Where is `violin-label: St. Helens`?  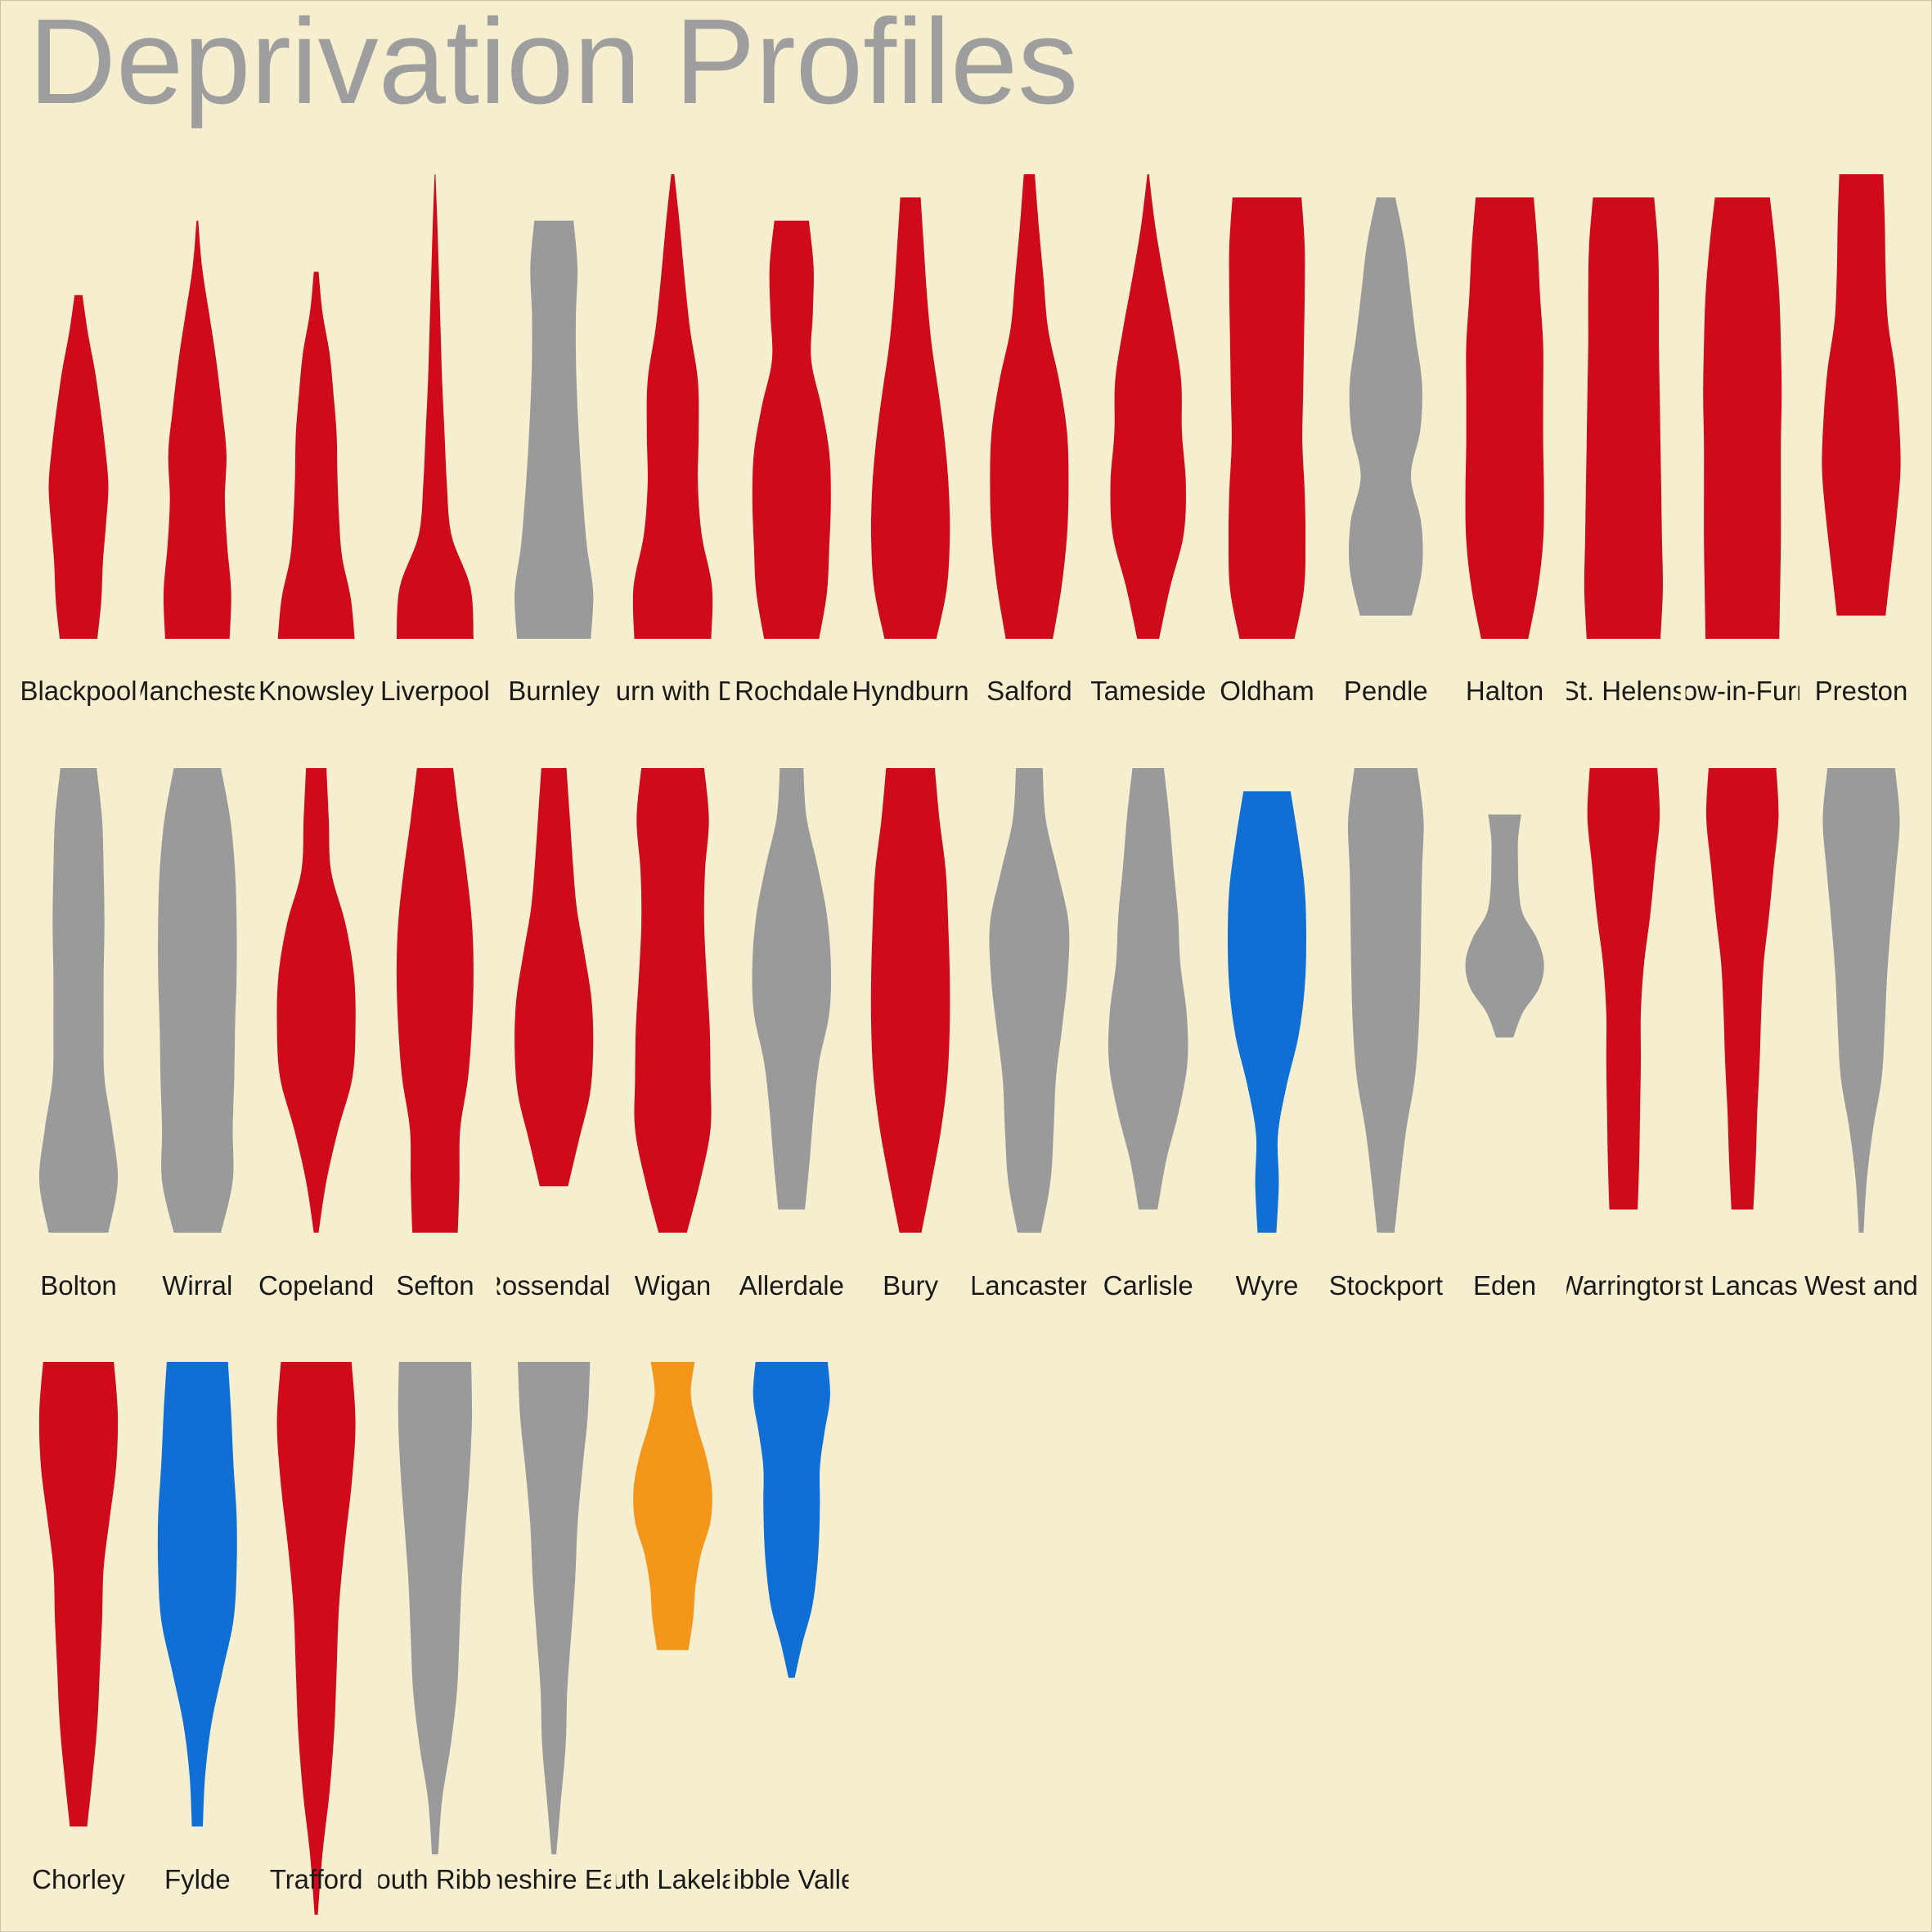 violin-label: St. Helens is located at coordinates (1624, 691).